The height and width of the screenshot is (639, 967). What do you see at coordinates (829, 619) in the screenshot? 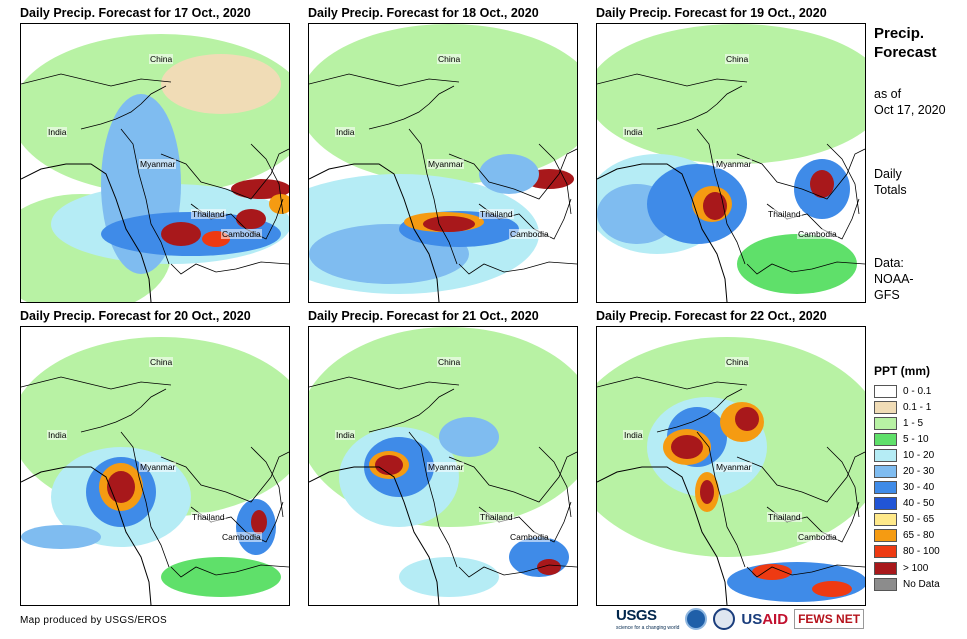
I see `fews-net-logo: FEWS NET` at bounding box center [829, 619].